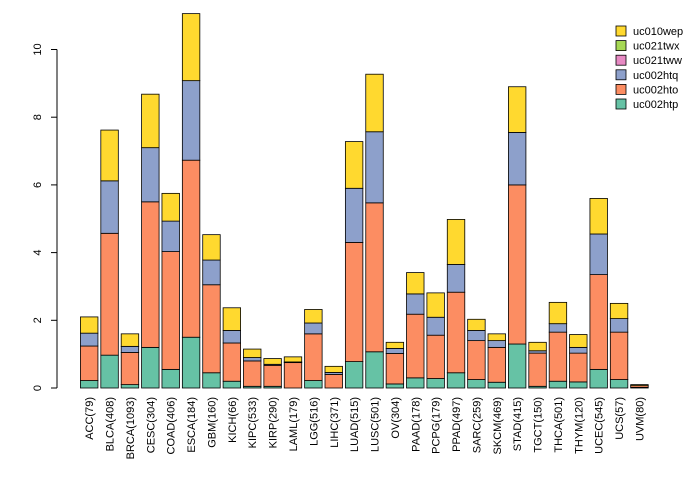  Describe the element at coordinates (253, 422) in the screenshot. I see `x-tick-label: KIPC(533)` at that location.